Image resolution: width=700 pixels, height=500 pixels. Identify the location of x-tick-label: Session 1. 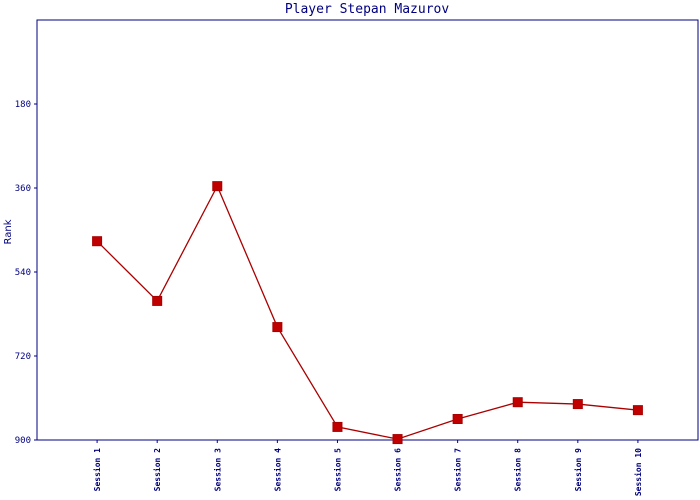
(97, 470).